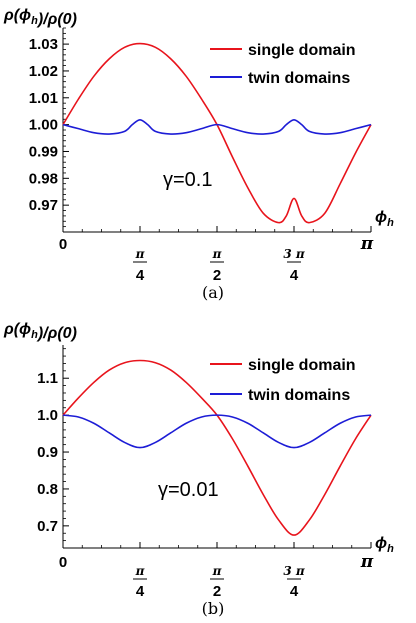 This screenshot has width=416, height=623. What do you see at coordinates (43, 125) in the screenshot?
I see `y-tick-label: 1.00` at bounding box center [43, 125].